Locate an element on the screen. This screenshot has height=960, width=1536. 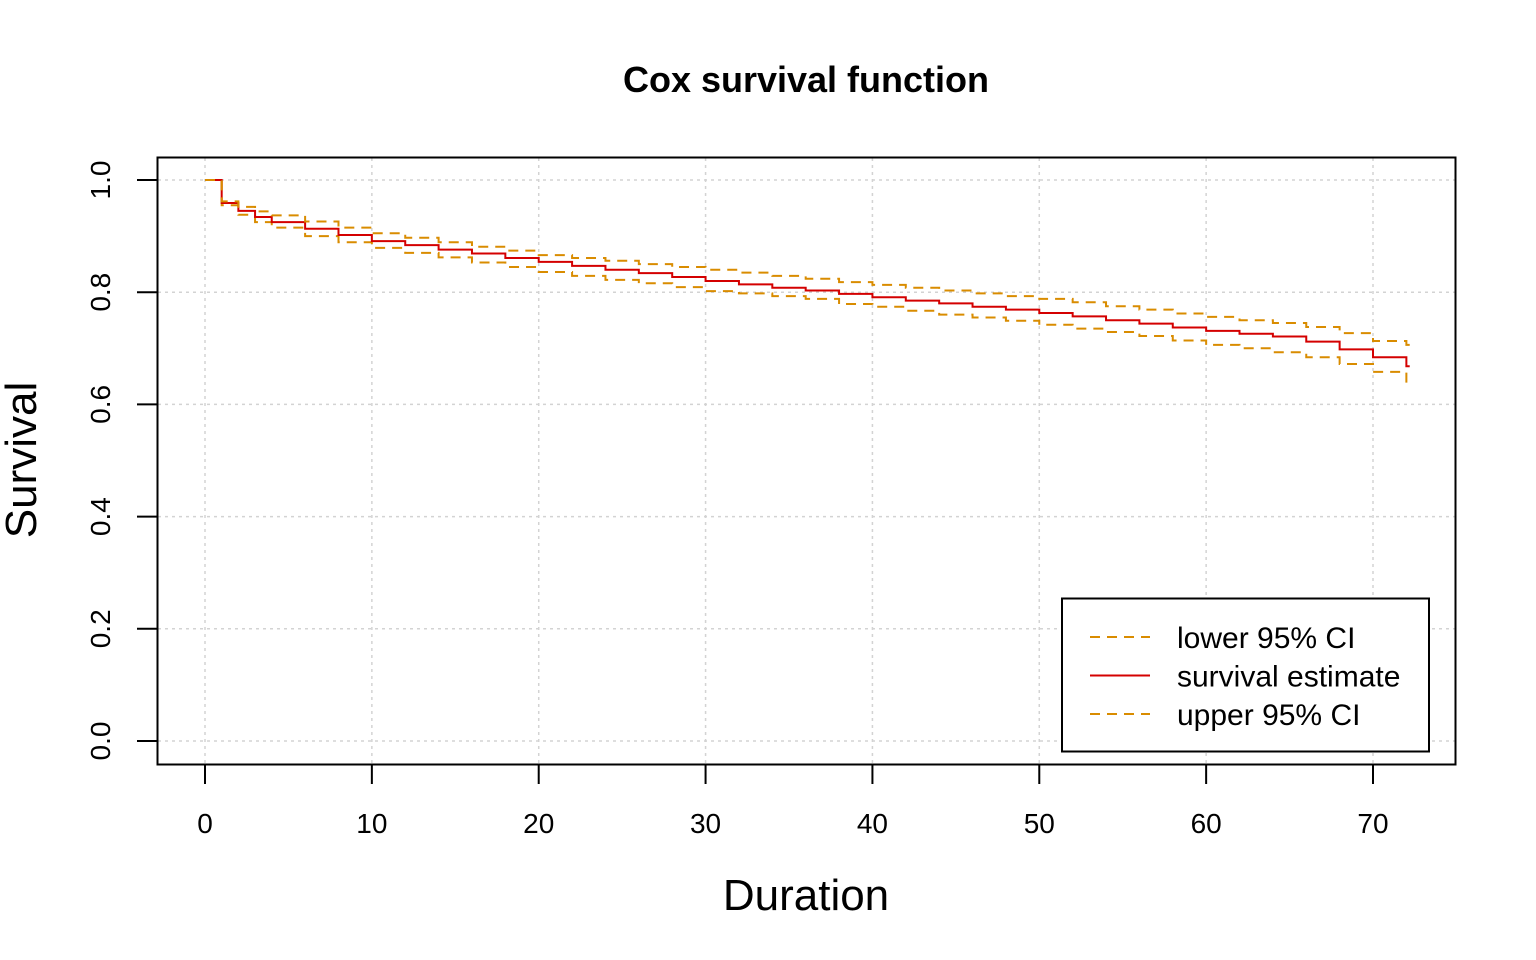
y-tick-label: 0.0 is located at coordinates (100, 741).